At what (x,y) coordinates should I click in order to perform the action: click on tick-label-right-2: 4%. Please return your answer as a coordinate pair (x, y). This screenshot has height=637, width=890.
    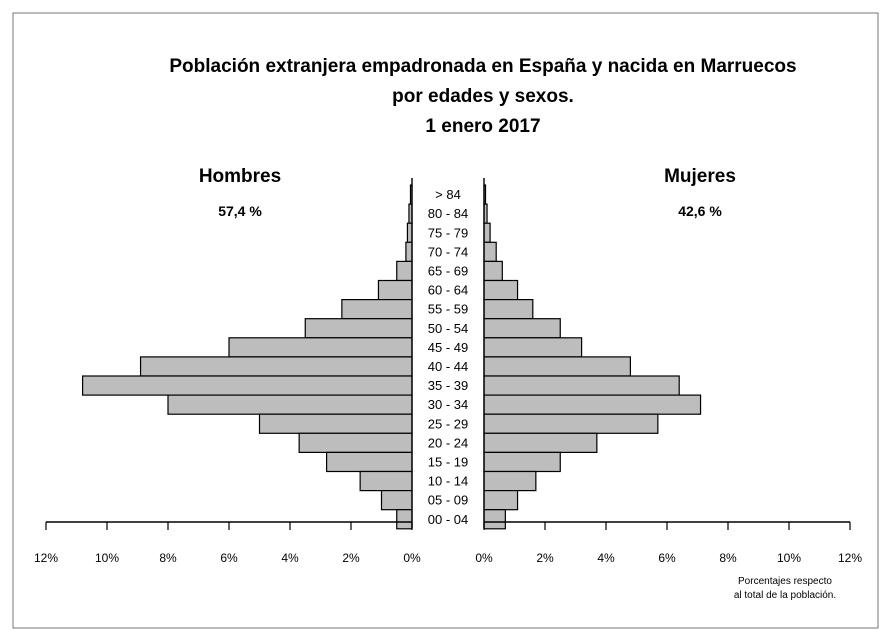
    Looking at the image, I should click on (606, 558).